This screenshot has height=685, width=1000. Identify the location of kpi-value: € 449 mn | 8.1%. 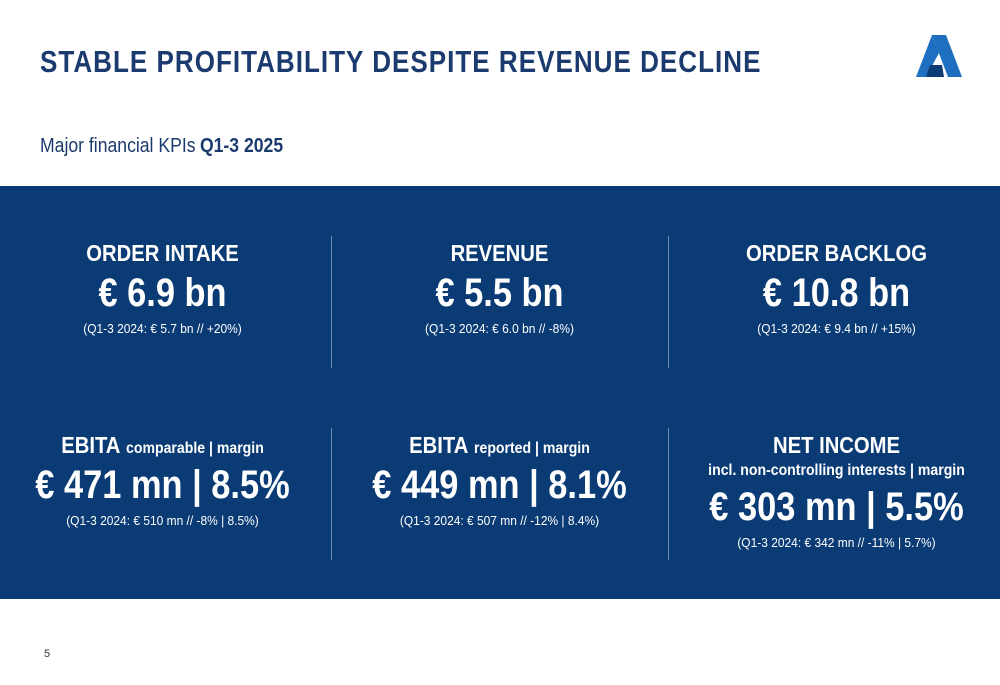
(499, 485).